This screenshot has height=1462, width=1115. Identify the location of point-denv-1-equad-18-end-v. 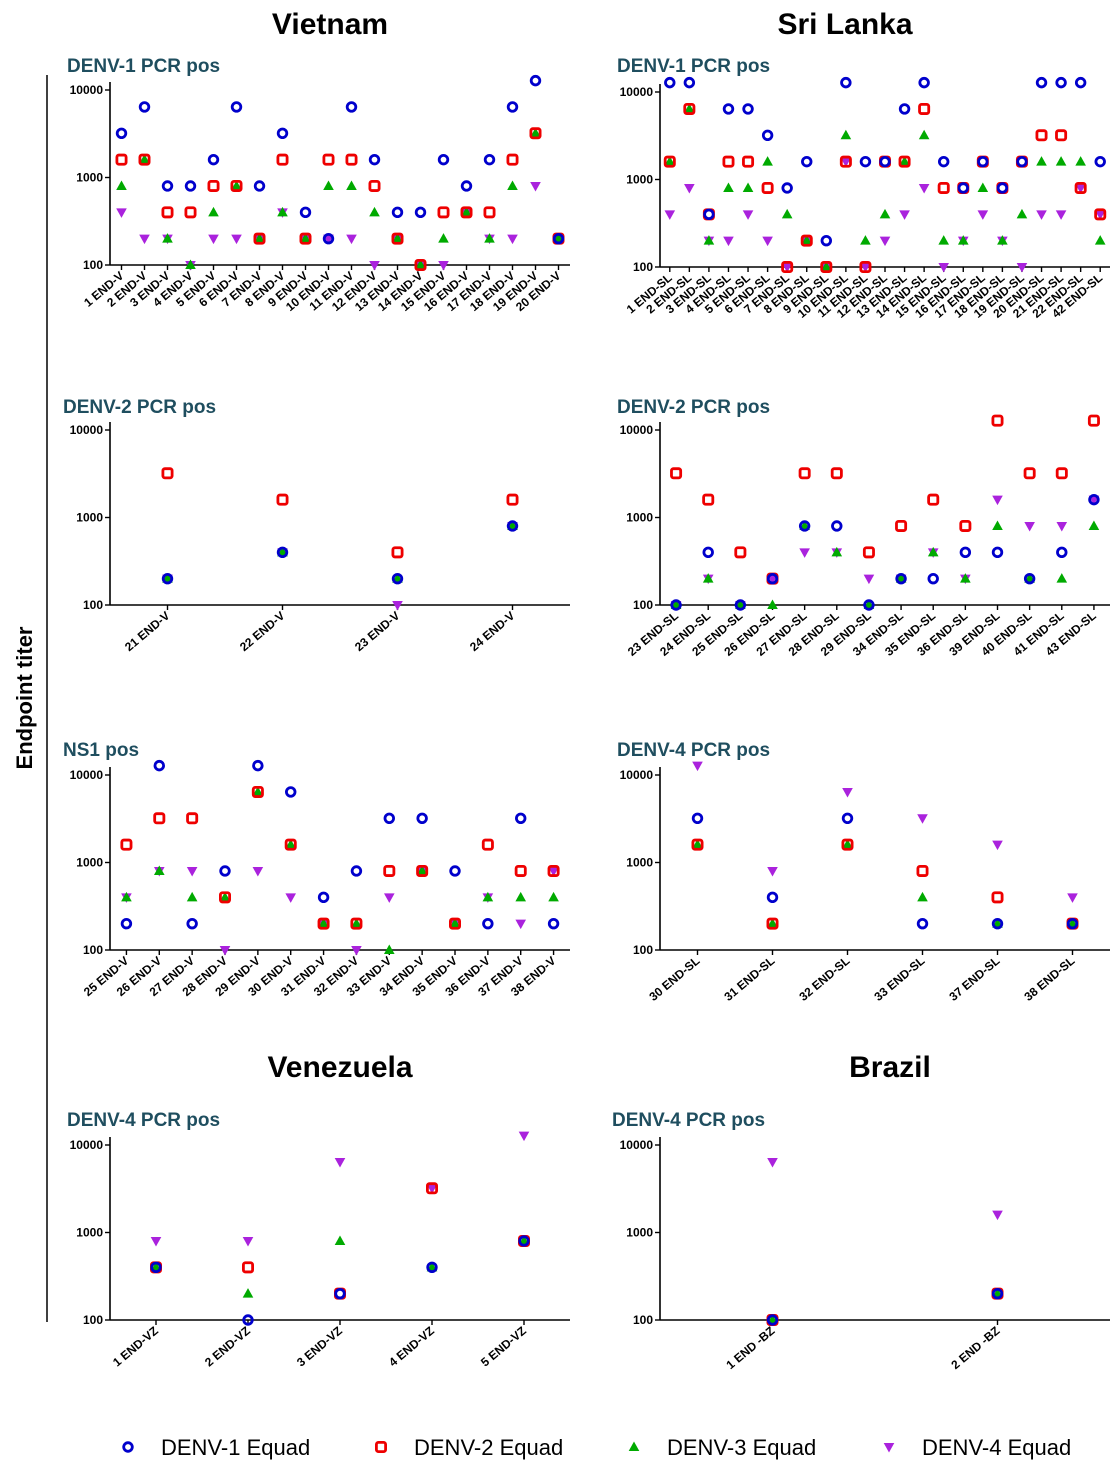
(512, 107).